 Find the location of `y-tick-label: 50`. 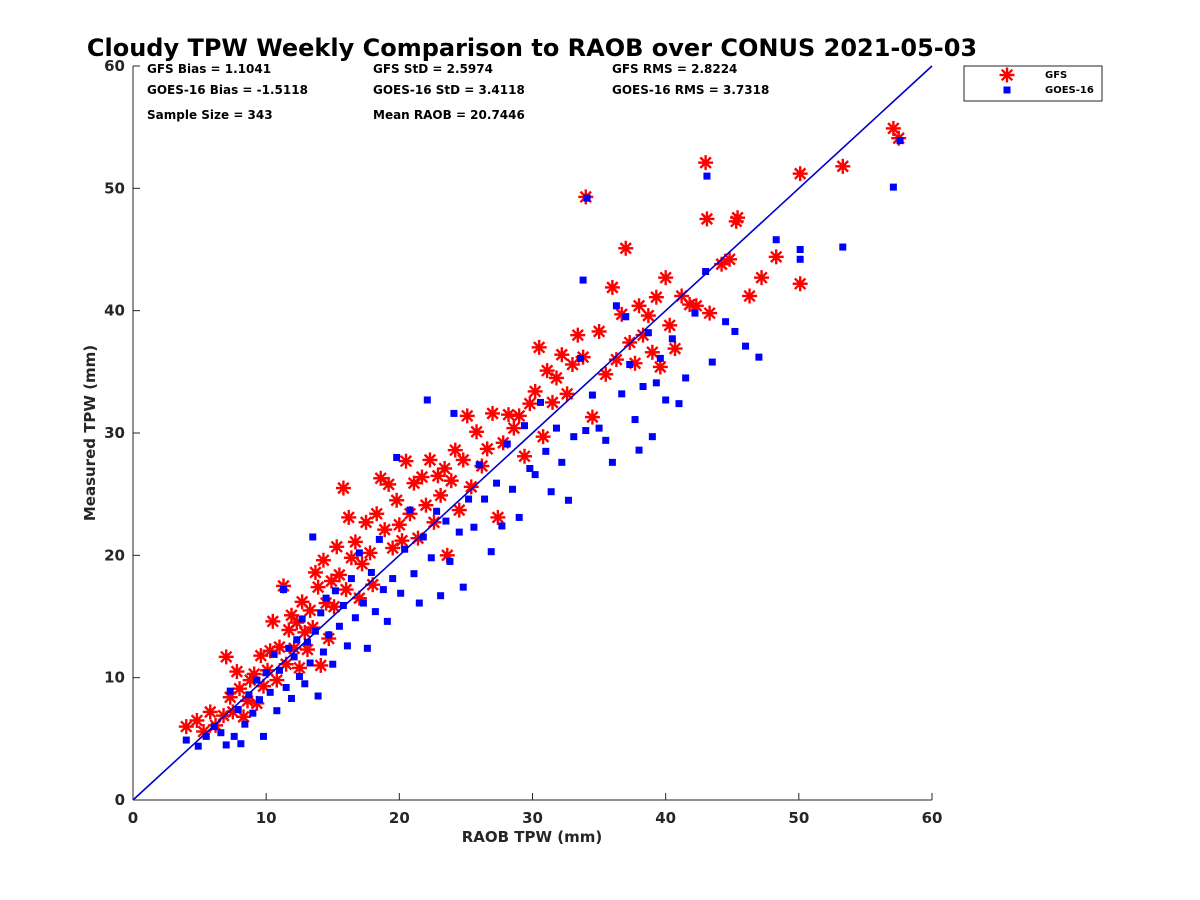

y-tick-label: 50 is located at coordinates (114, 188).